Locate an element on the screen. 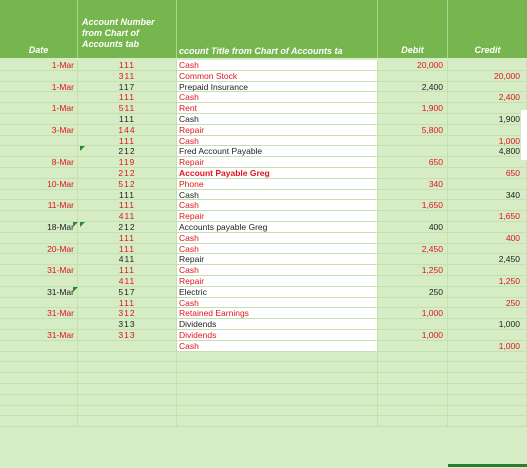 This screenshot has width=527, height=468. account-title-cell: Fred Account Payable is located at coordinates (277, 151).